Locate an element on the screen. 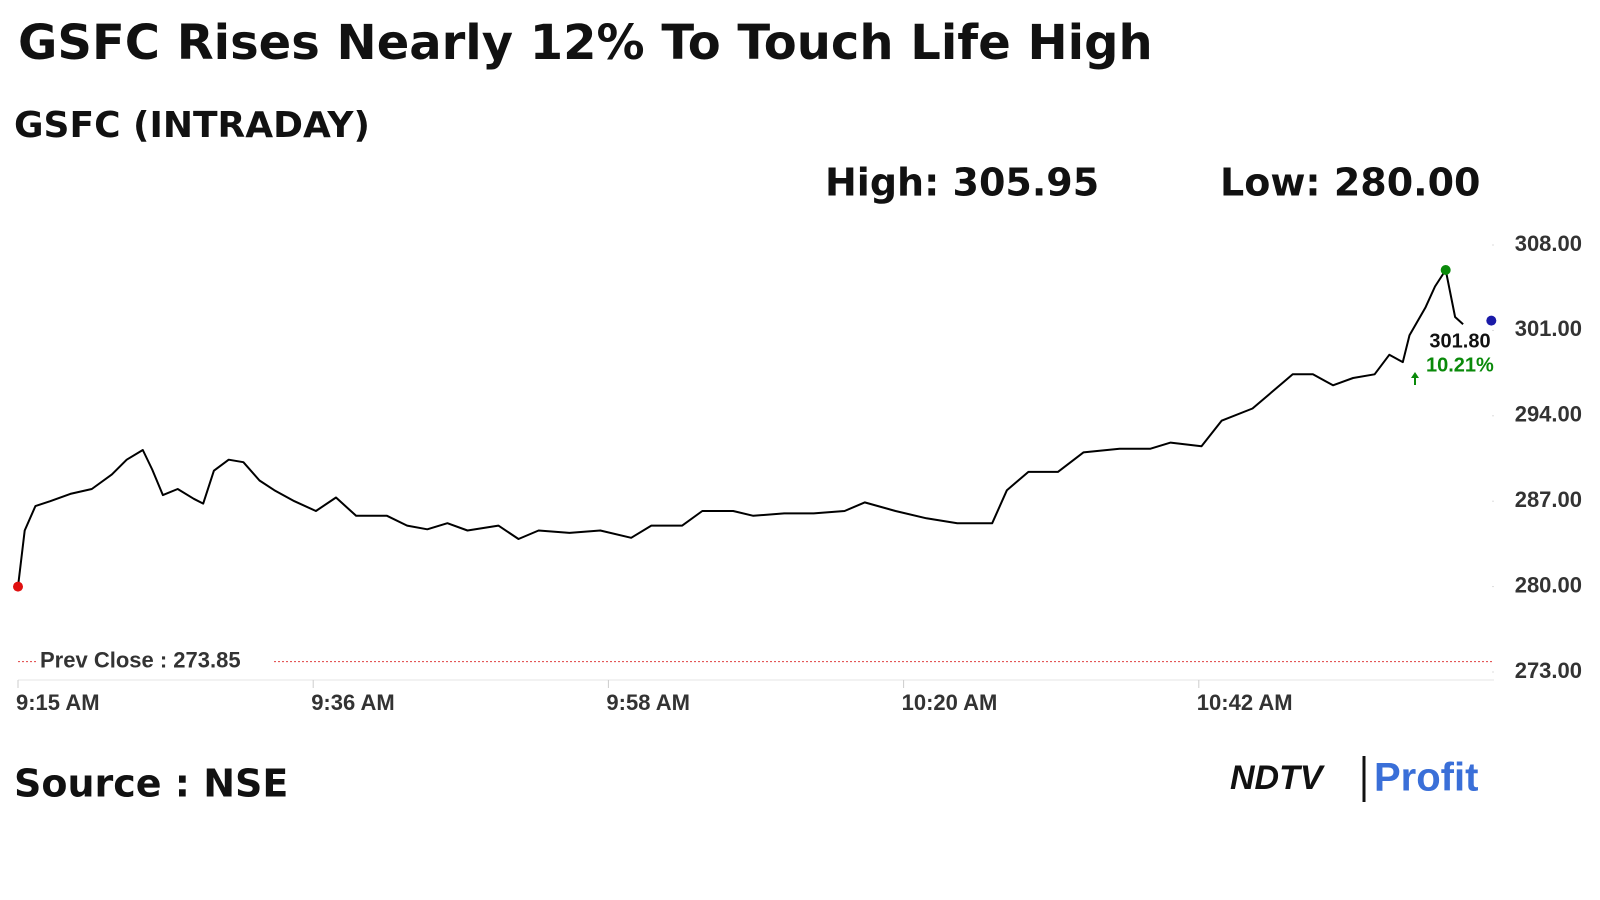 This screenshot has width=1600, height=900. high-label: High: 305.95 is located at coordinates (962, 183).